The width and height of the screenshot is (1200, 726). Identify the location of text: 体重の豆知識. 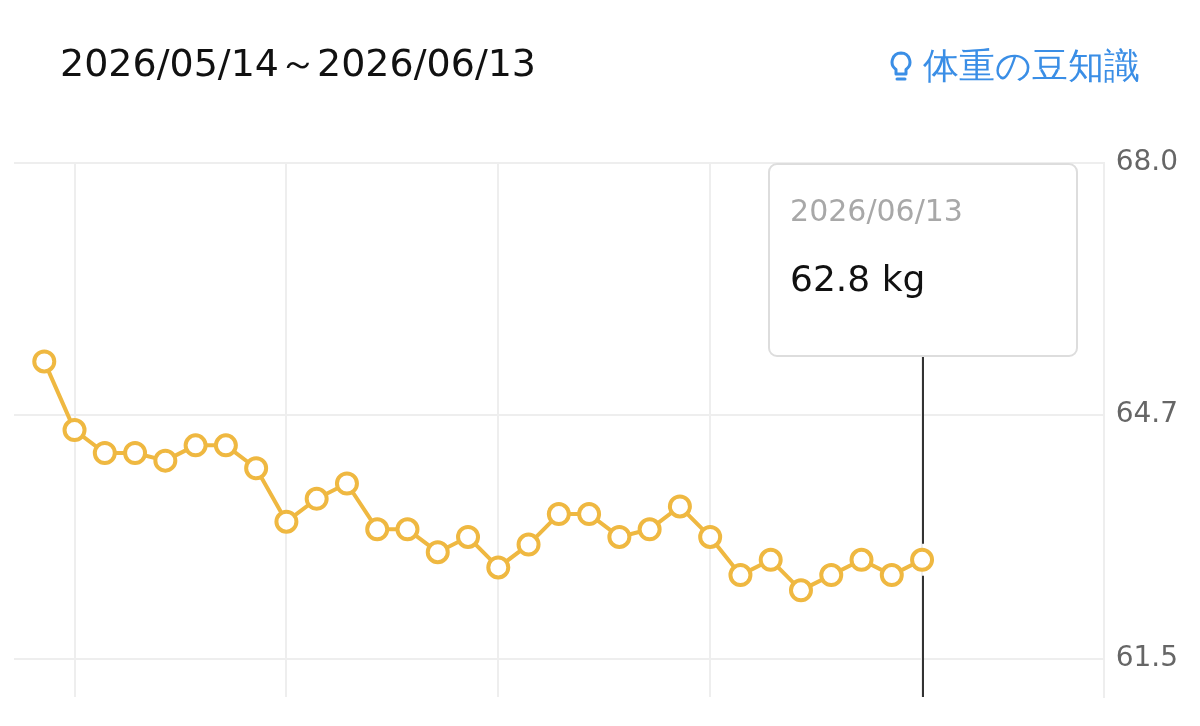
(1031, 66).